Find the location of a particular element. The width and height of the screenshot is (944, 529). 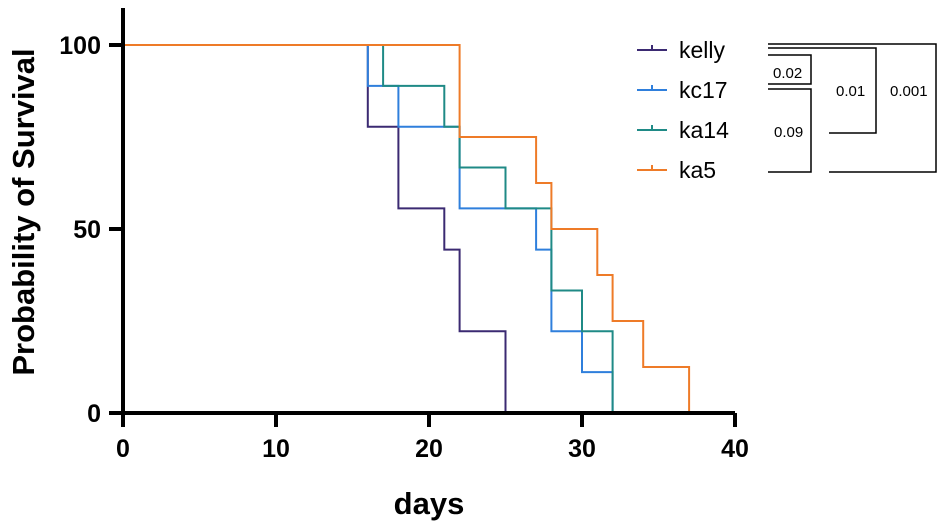

p-value-label: 0.09 is located at coordinates (788, 132).